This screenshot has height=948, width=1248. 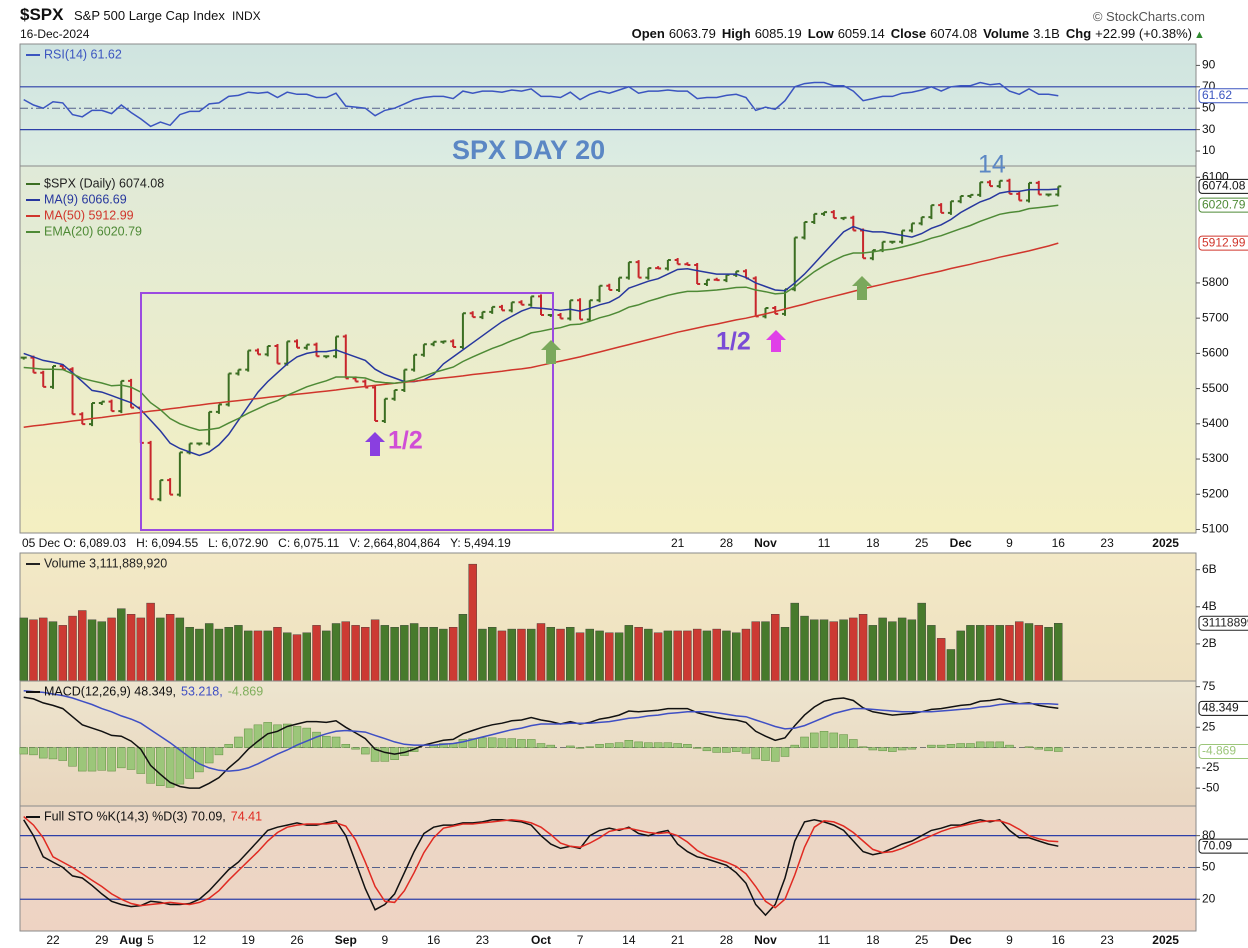 What do you see at coordinates (200, 940) in the screenshot?
I see `x-tick-label: 12` at bounding box center [200, 940].